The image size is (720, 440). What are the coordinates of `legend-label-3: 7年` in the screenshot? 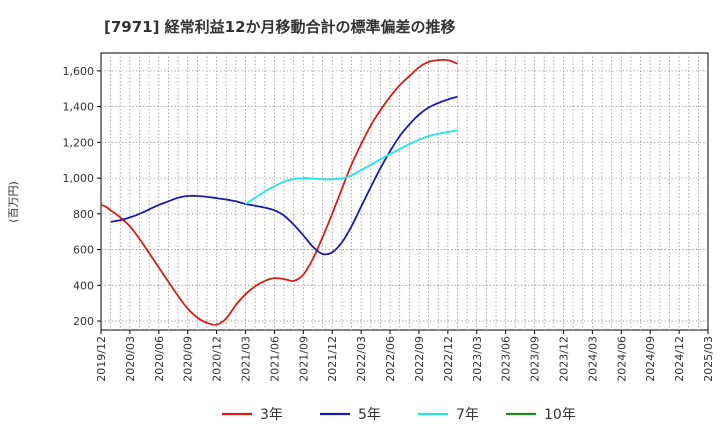 It's located at (467, 415).